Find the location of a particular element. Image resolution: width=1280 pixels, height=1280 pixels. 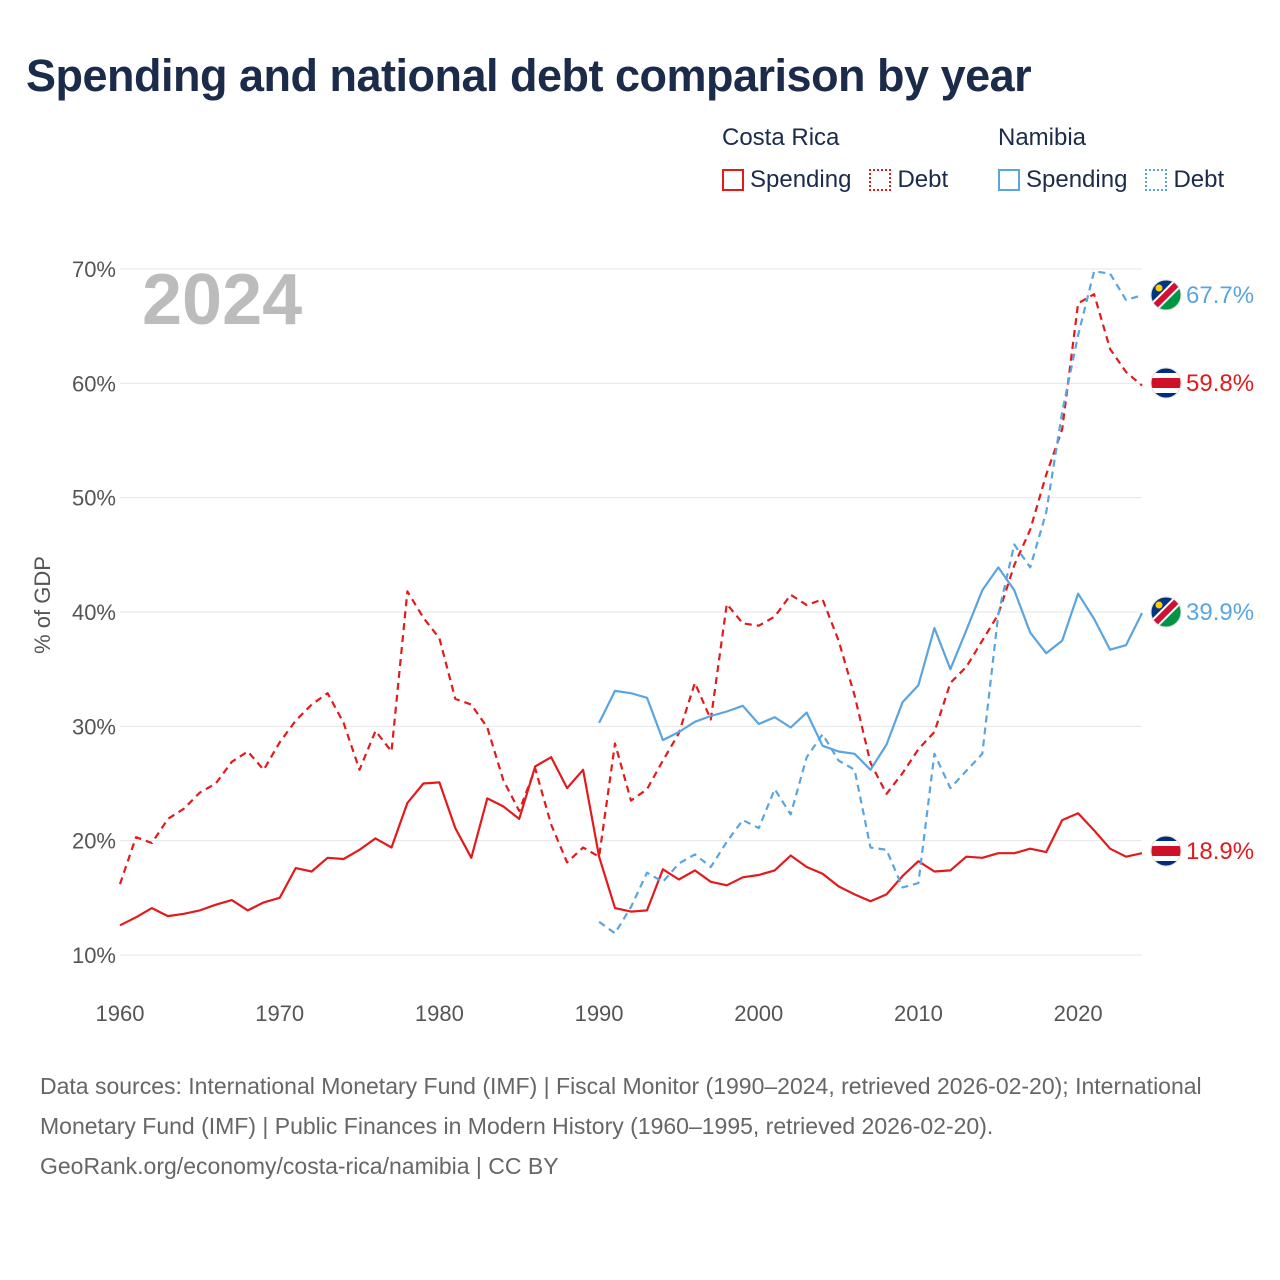

x-tick-label: 1960 is located at coordinates (120, 1013).